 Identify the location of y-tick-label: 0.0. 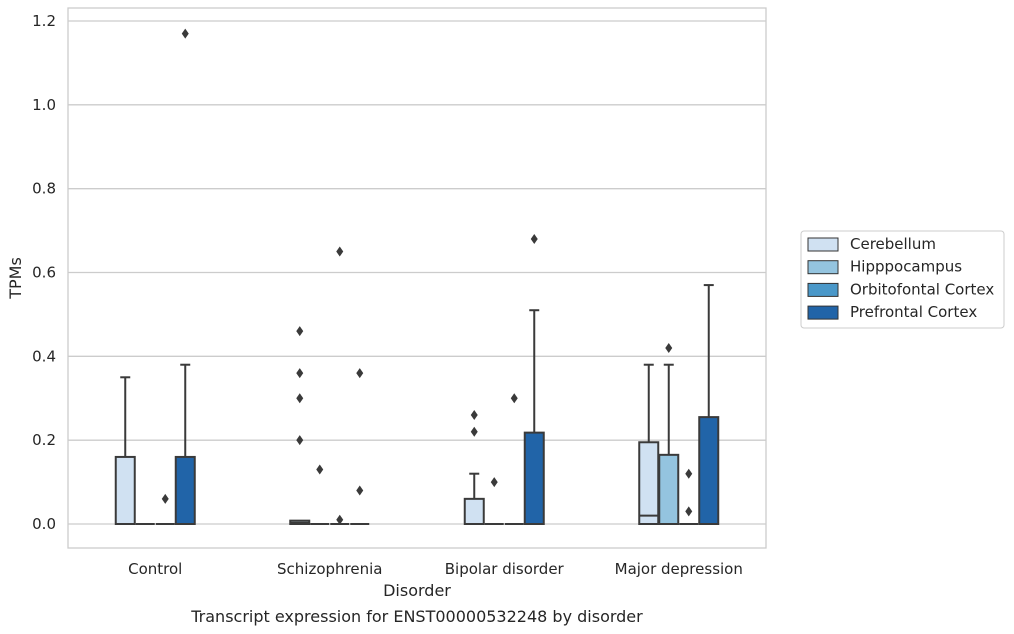
(44, 524).